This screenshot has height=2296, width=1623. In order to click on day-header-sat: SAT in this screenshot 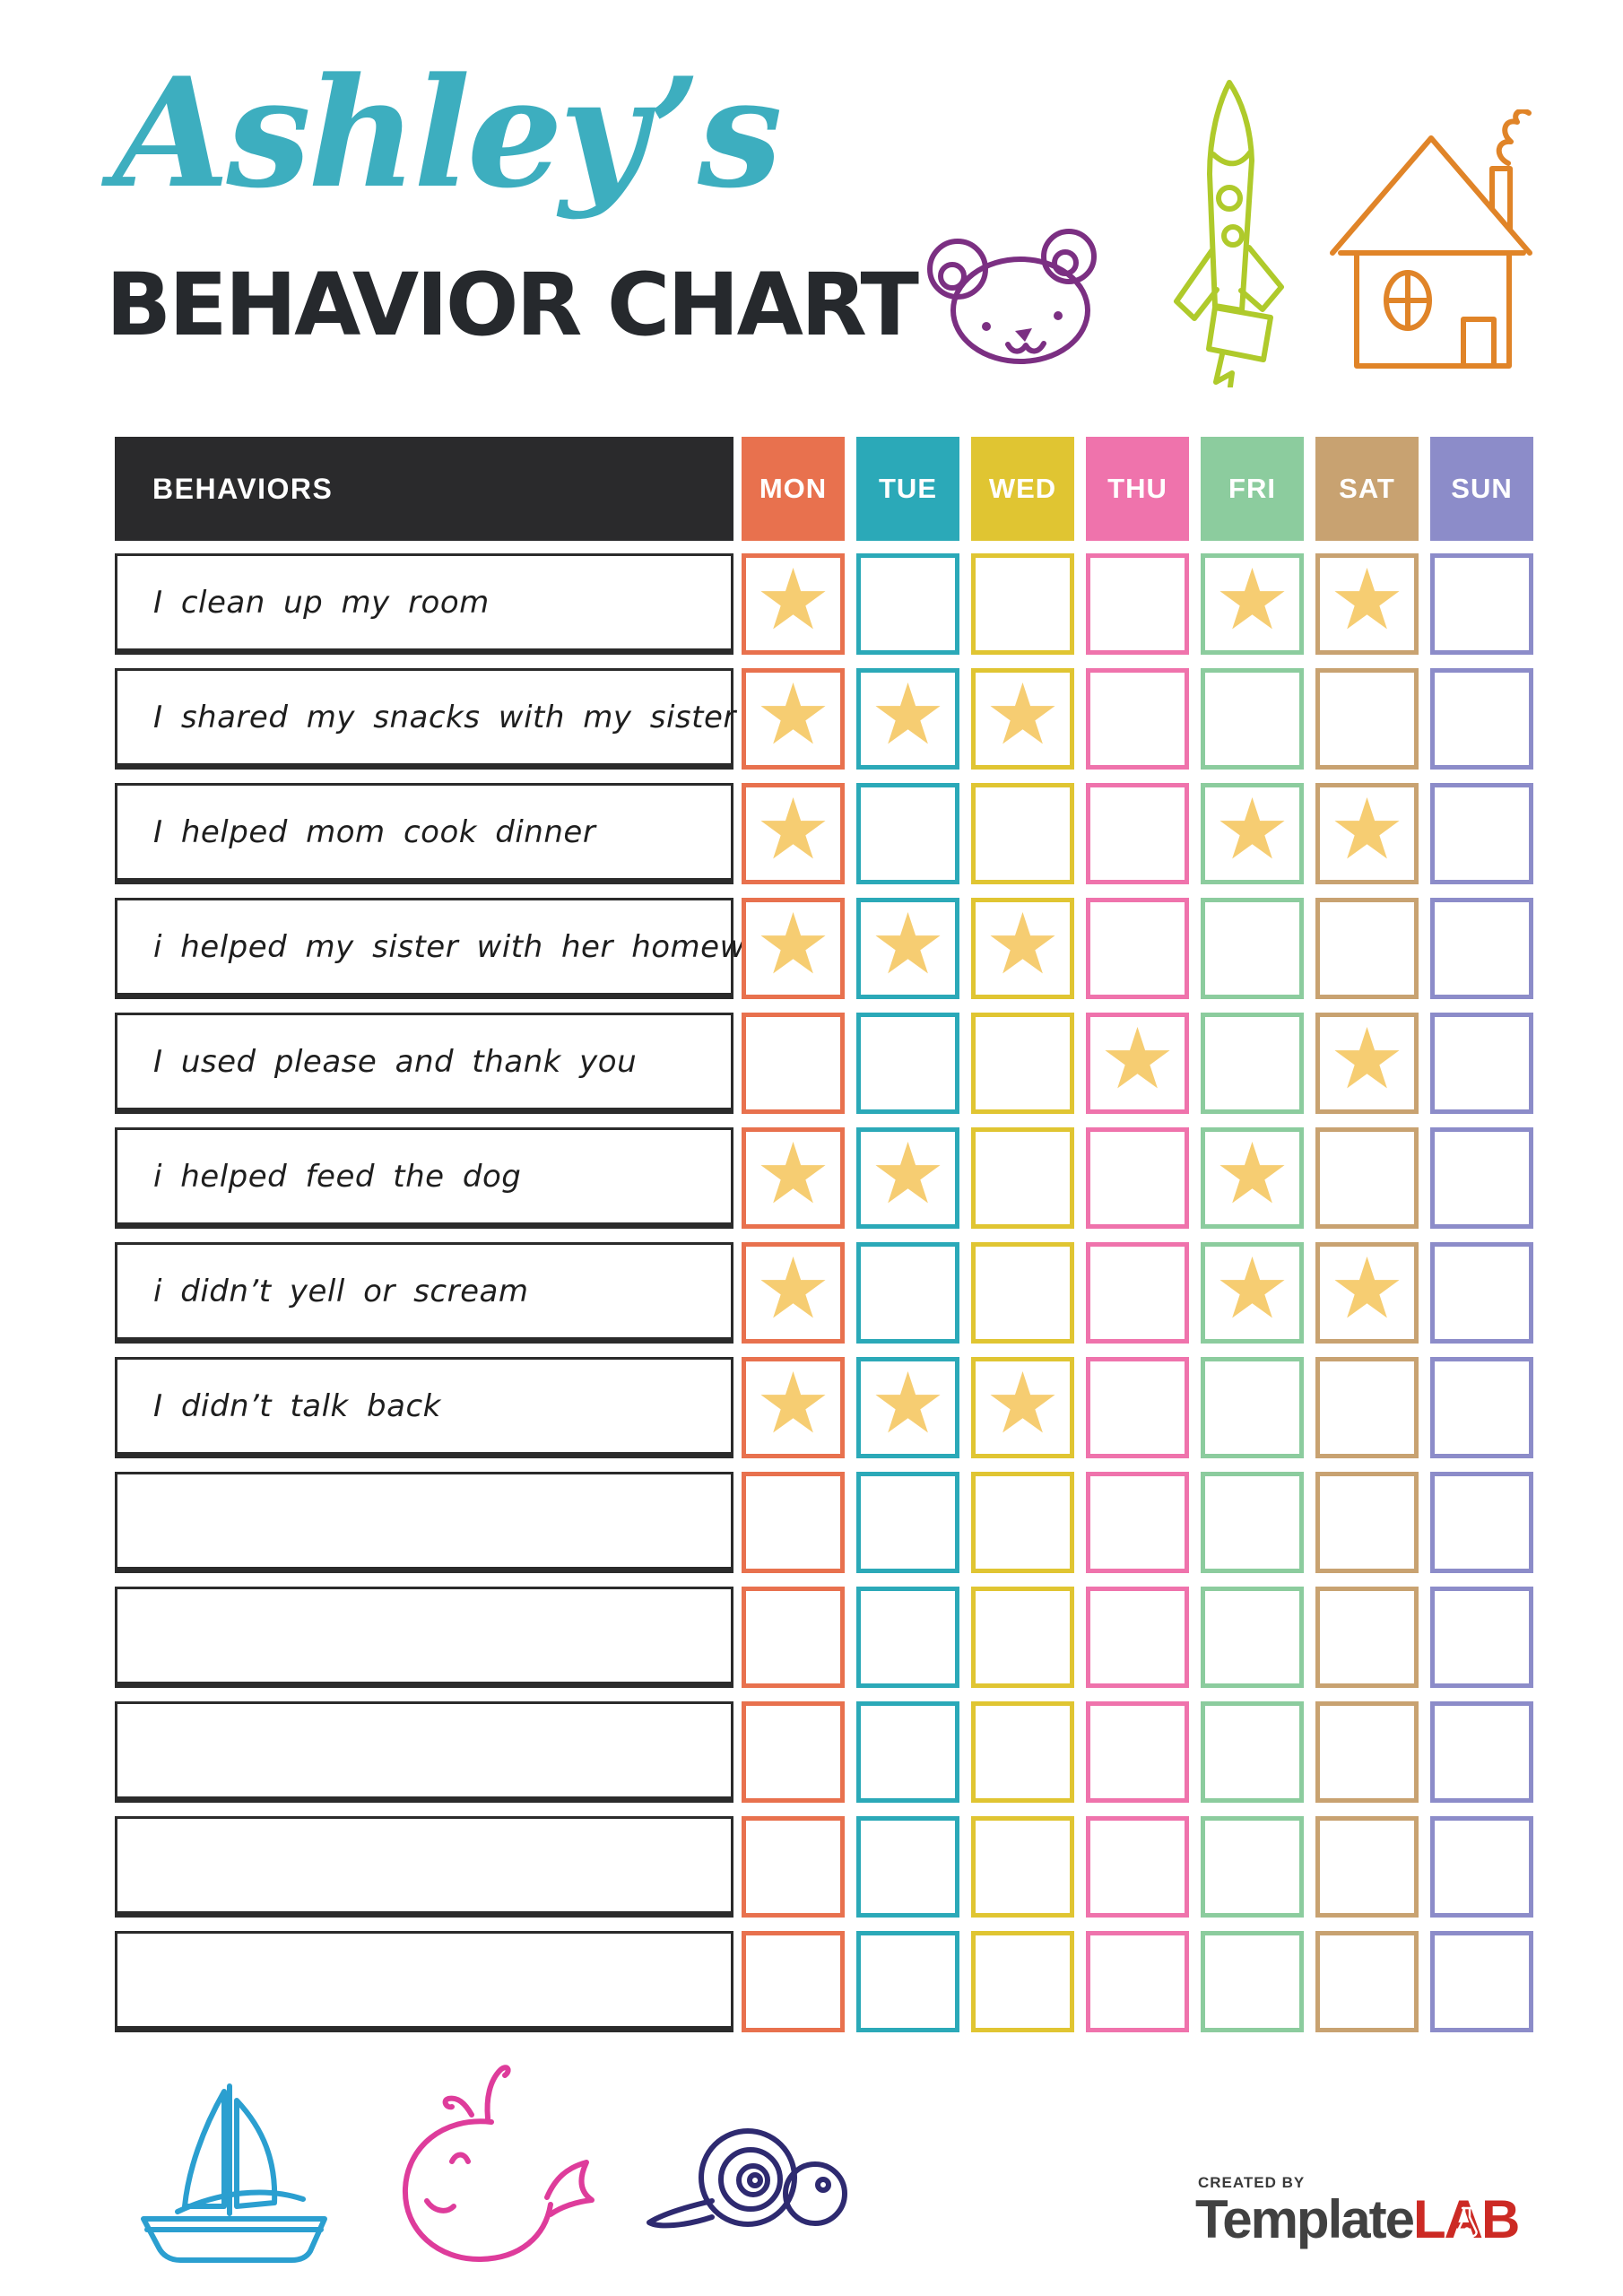, I will do `click(1367, 489)`.